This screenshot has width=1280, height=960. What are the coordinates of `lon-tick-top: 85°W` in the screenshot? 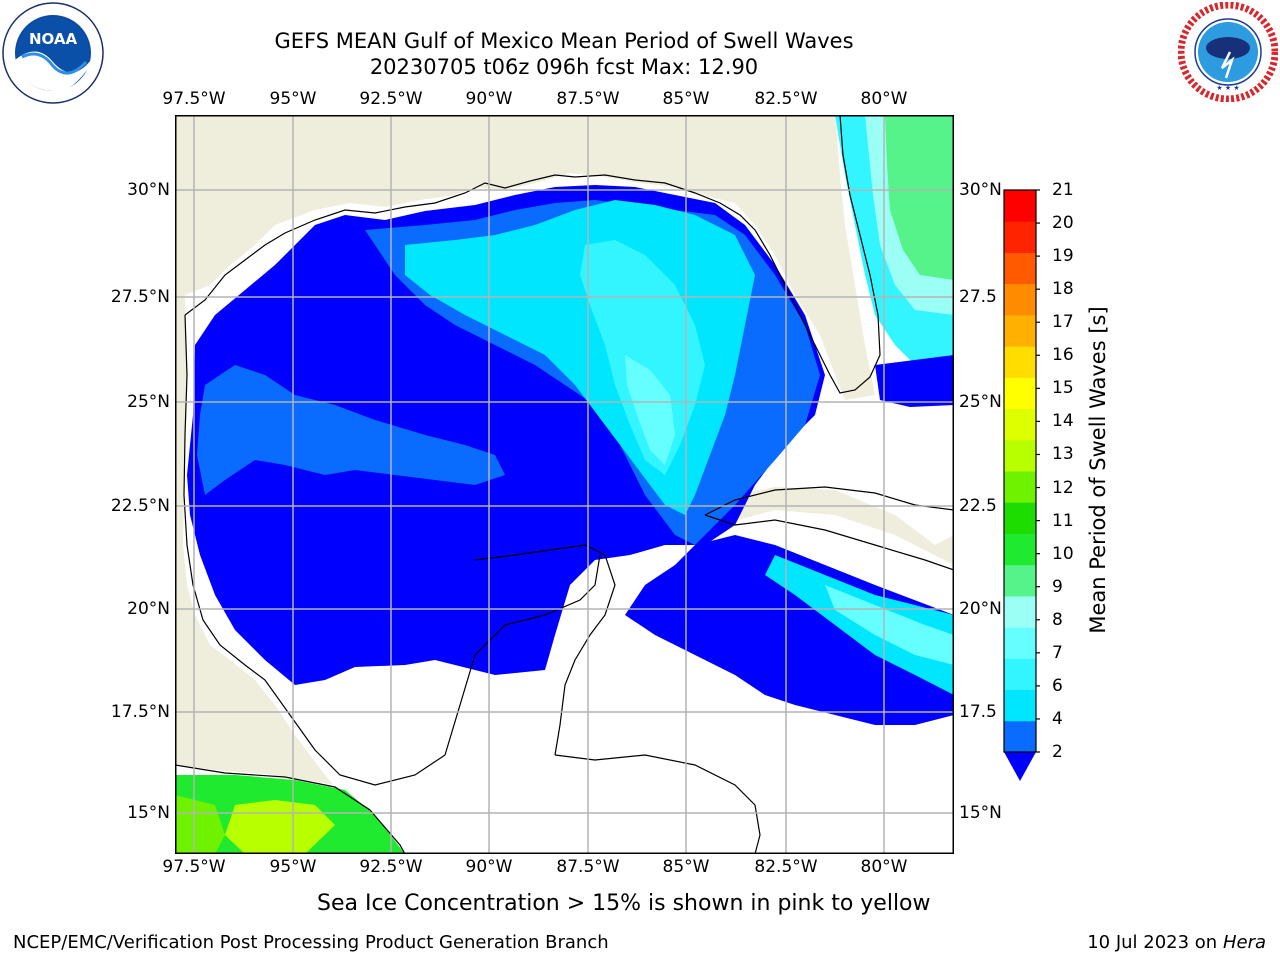 It's located at (686, 99).